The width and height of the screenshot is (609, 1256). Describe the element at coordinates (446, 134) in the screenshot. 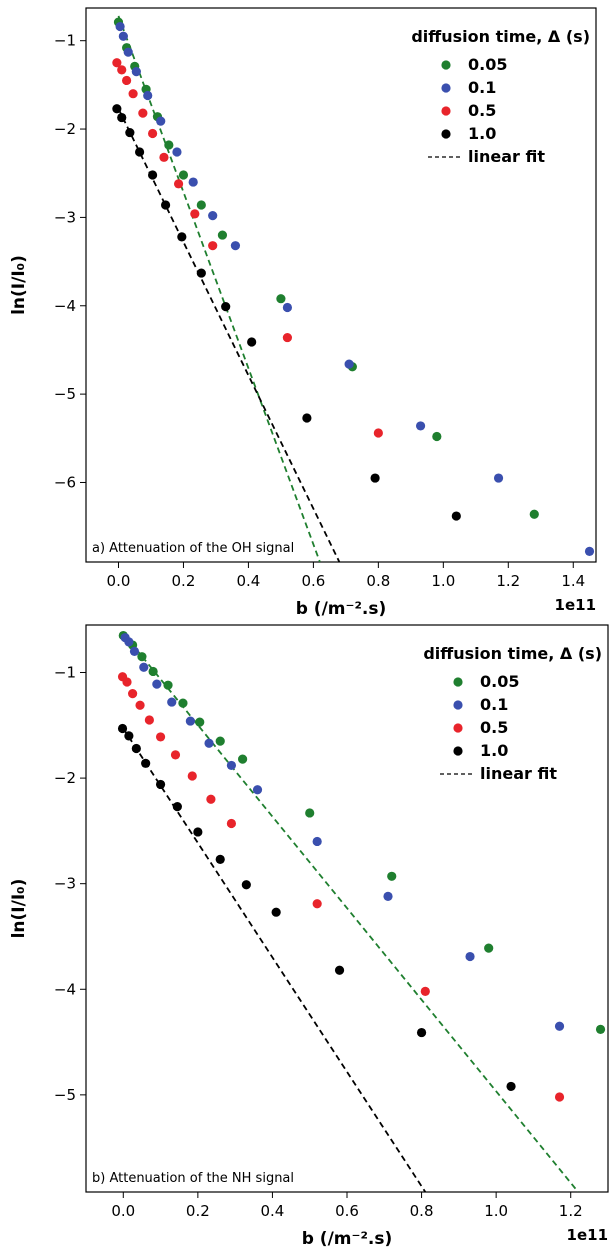

I see `legend-marker-1.0` at that location.